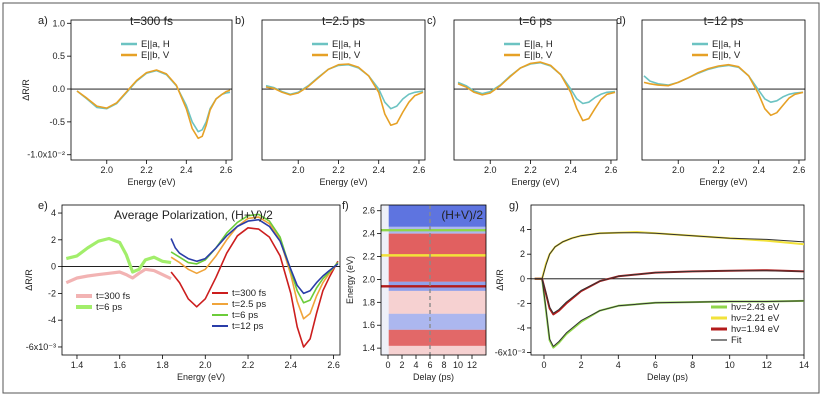 The width and height of the screenshot is (822, 396). What do you see at coordinates (343, 182) in the screenshot?
I see `x-axis-label-b: Energy (eV)` at bounding box center [343, 182].